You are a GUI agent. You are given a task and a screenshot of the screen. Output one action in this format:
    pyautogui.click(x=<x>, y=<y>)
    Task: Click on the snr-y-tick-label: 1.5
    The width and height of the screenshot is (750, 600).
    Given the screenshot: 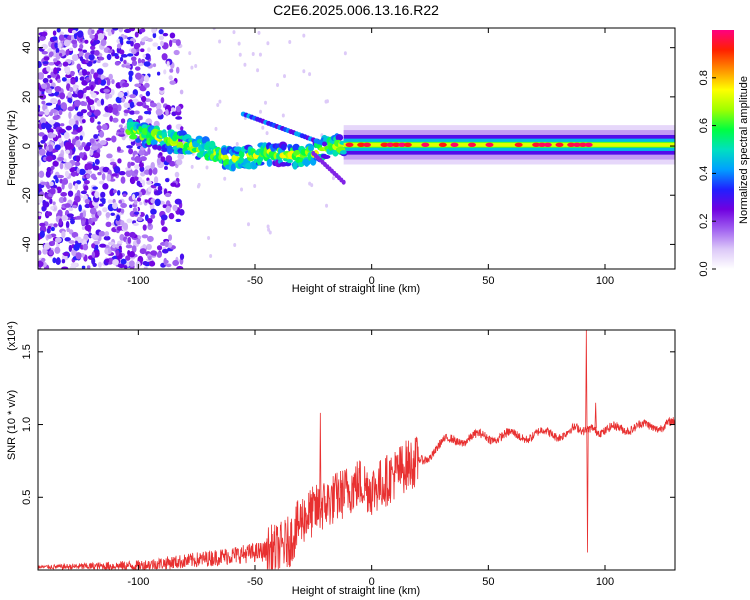 What is the action you would take?
    pyautogui.click(x=27, y=351)
    